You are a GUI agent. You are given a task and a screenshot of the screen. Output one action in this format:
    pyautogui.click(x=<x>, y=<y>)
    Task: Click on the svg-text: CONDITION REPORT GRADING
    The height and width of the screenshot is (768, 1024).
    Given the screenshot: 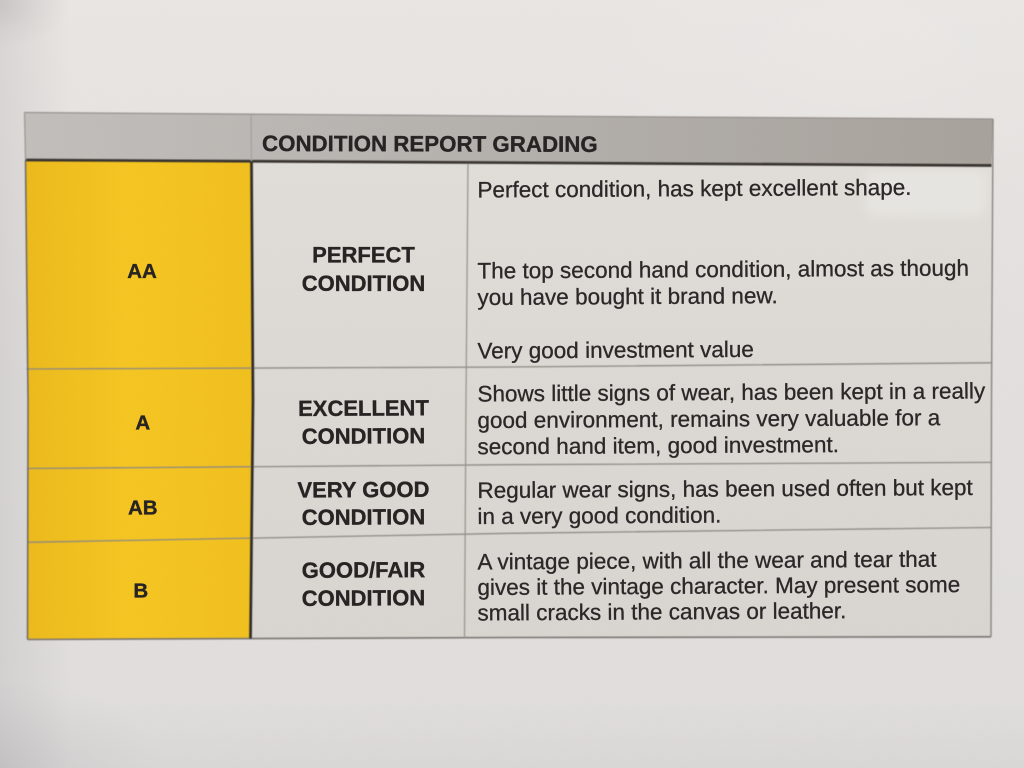 What is the action you would take?
    pyautogui.click(x=430, y=144)
    